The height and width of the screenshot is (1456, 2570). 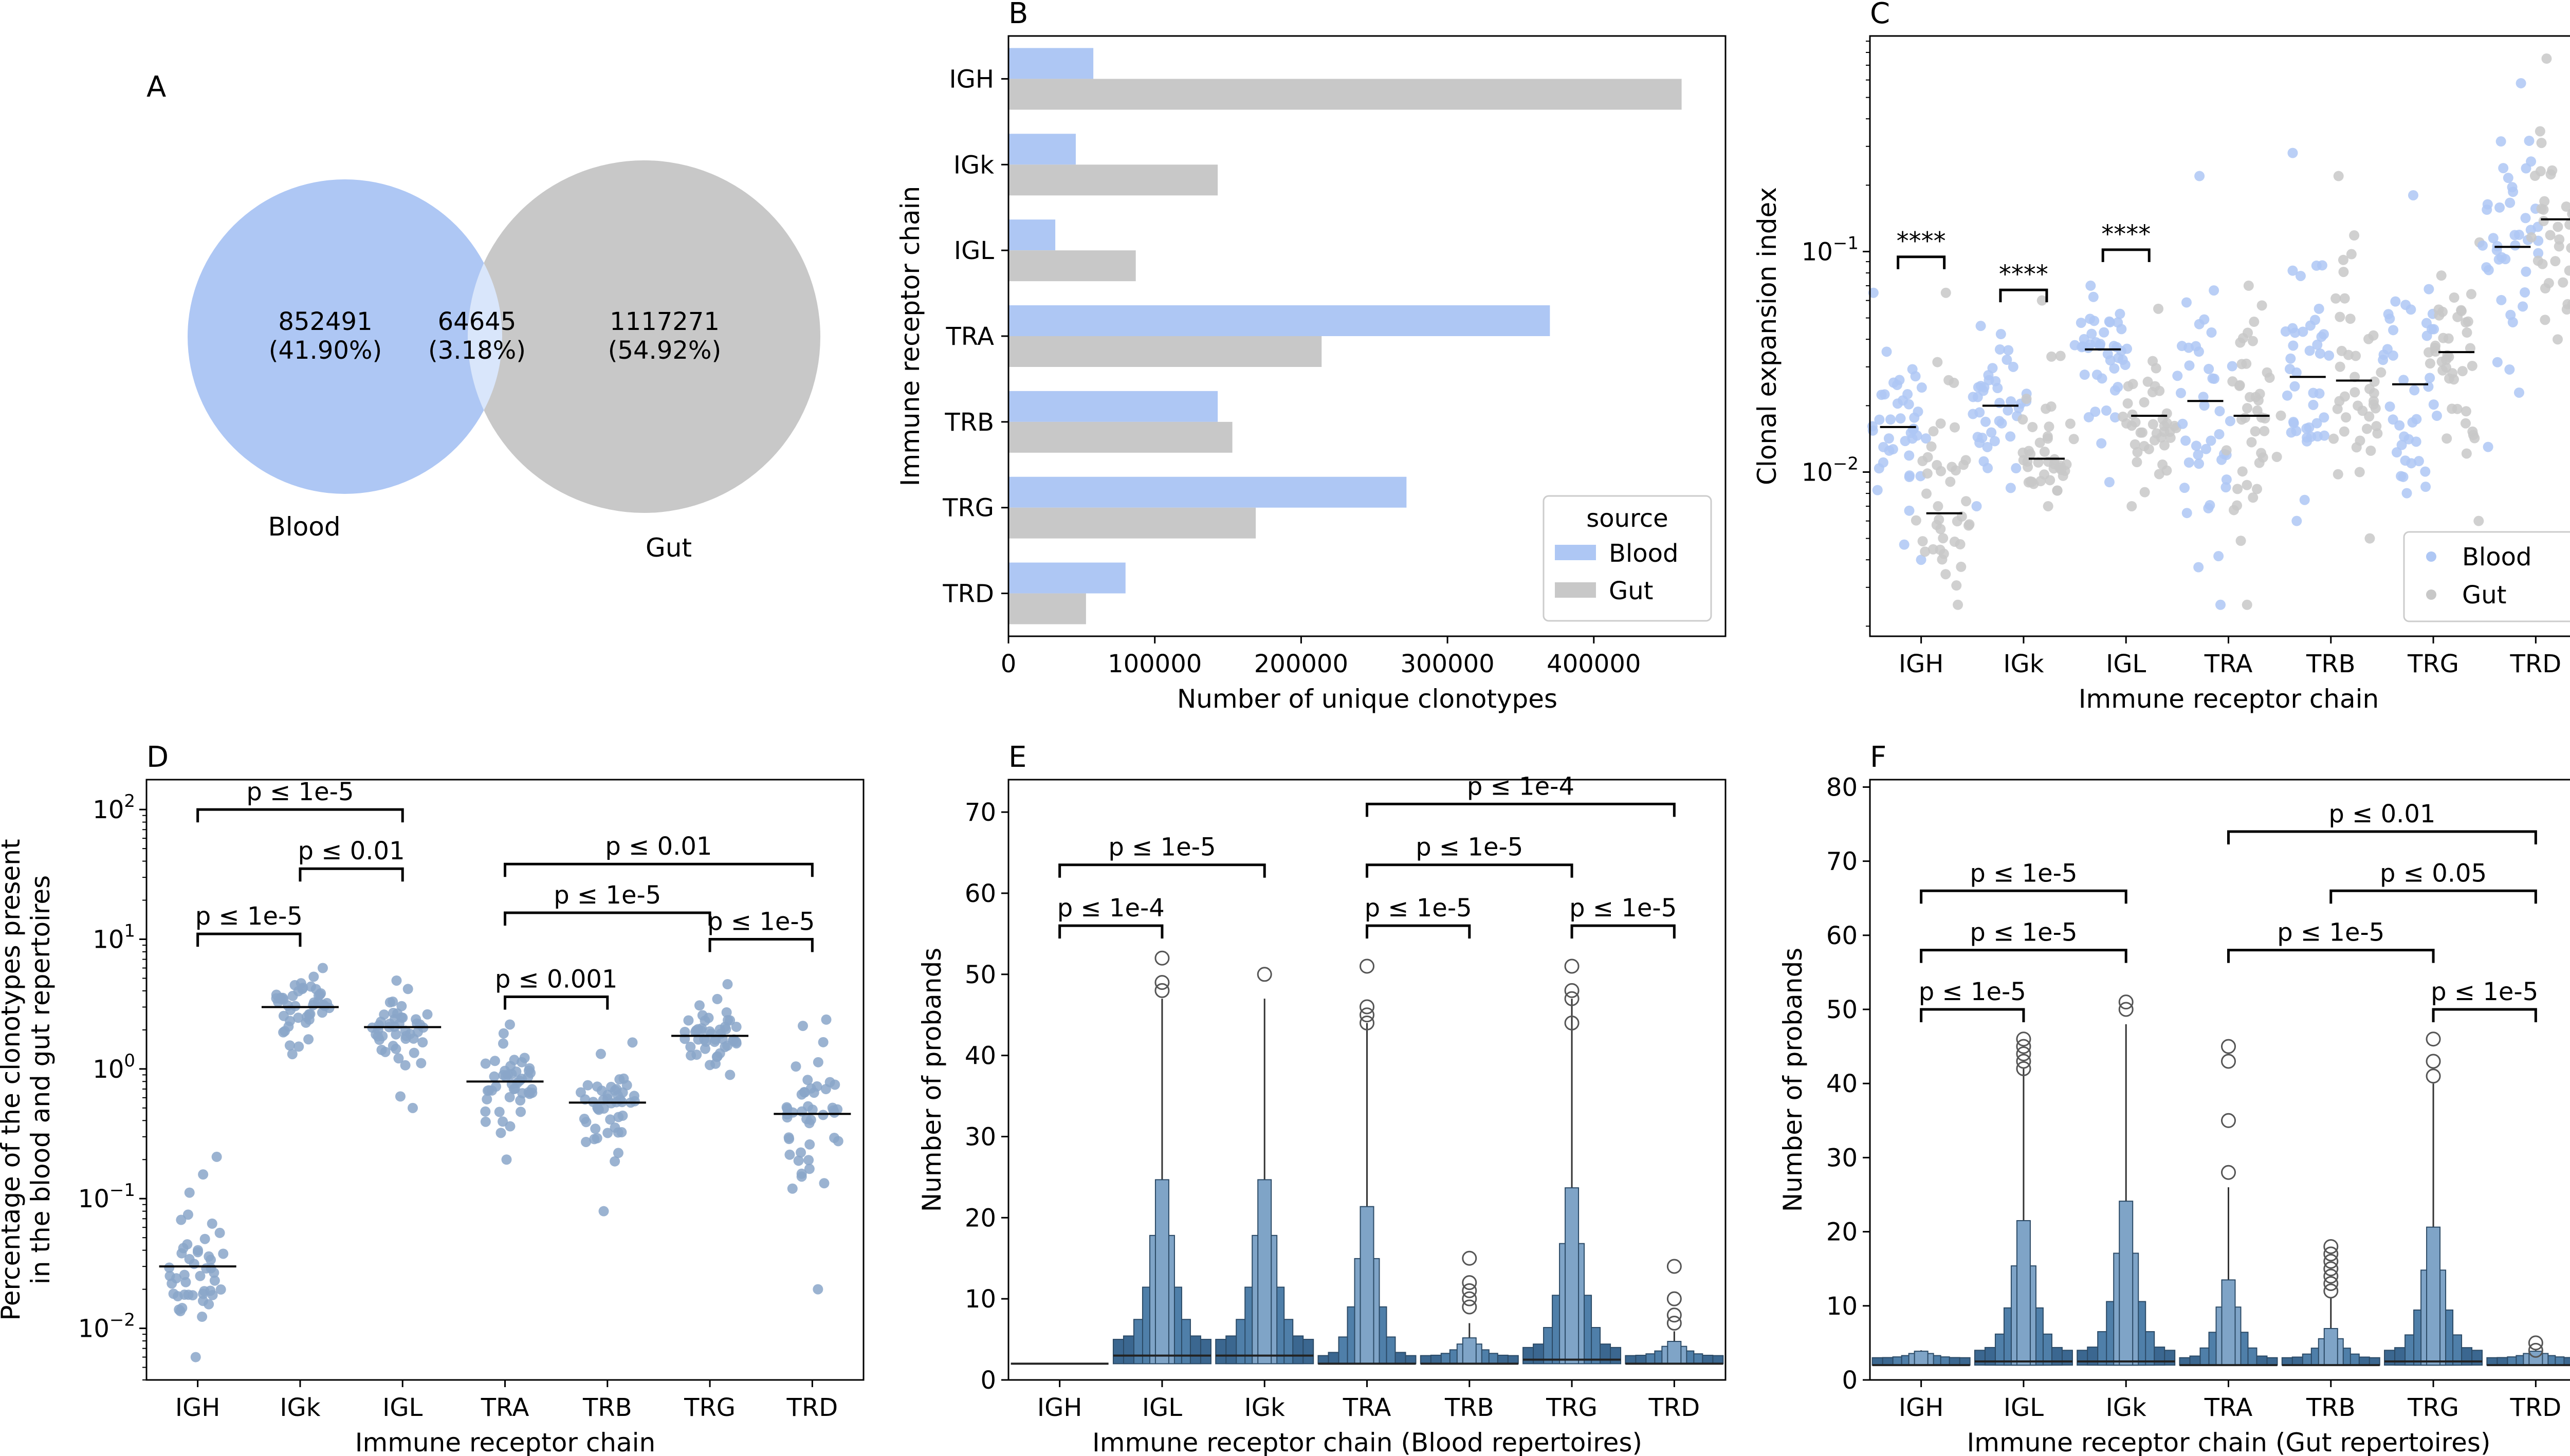 What do you see at coordinates (2126, 1407) in the screenshot?
I see `panel-f-x-tick-label-igk: IGk` at bounding box center [2126, 1407].